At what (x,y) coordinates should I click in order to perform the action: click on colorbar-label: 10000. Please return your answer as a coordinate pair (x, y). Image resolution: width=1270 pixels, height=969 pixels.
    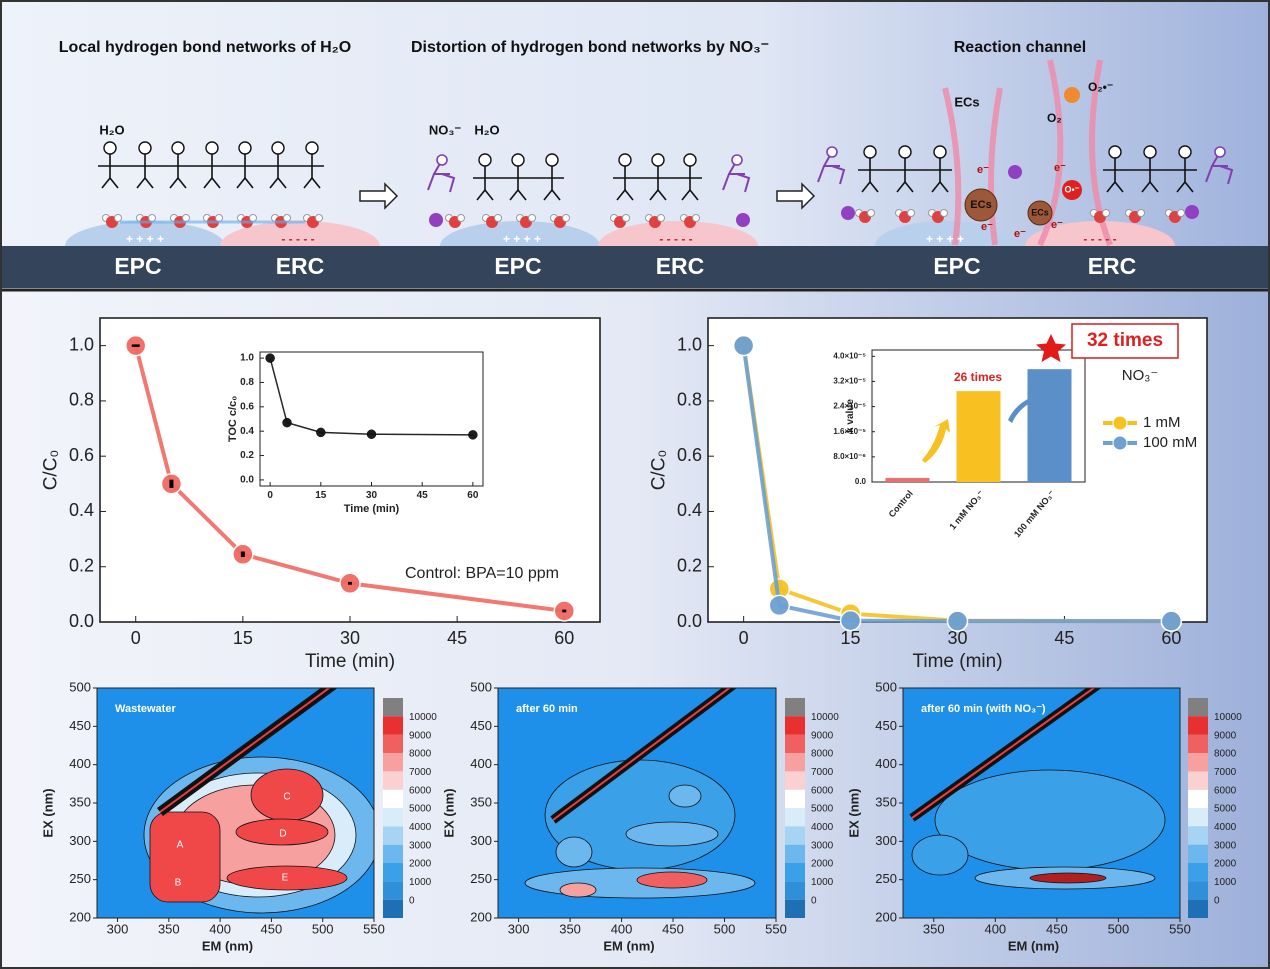
    Looking at the image, I should click on (825, 717).